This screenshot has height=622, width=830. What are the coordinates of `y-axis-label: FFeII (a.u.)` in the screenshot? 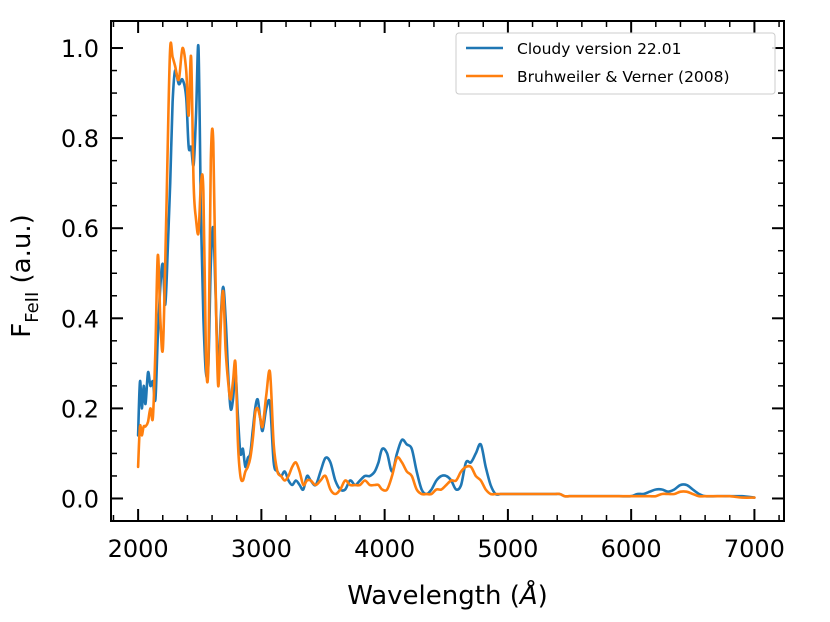 It's located at (25, 276).